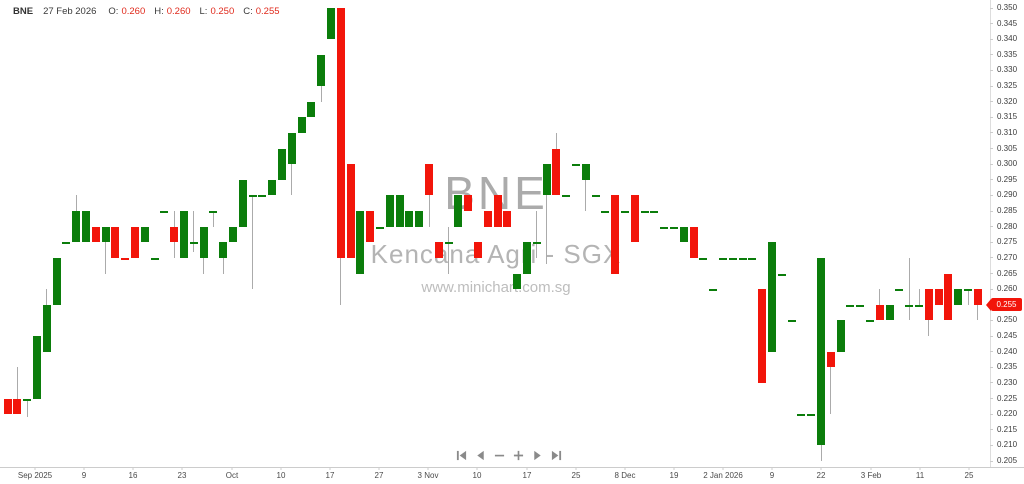  I want to click on close-field: C: 0.255, so click(261, 11).